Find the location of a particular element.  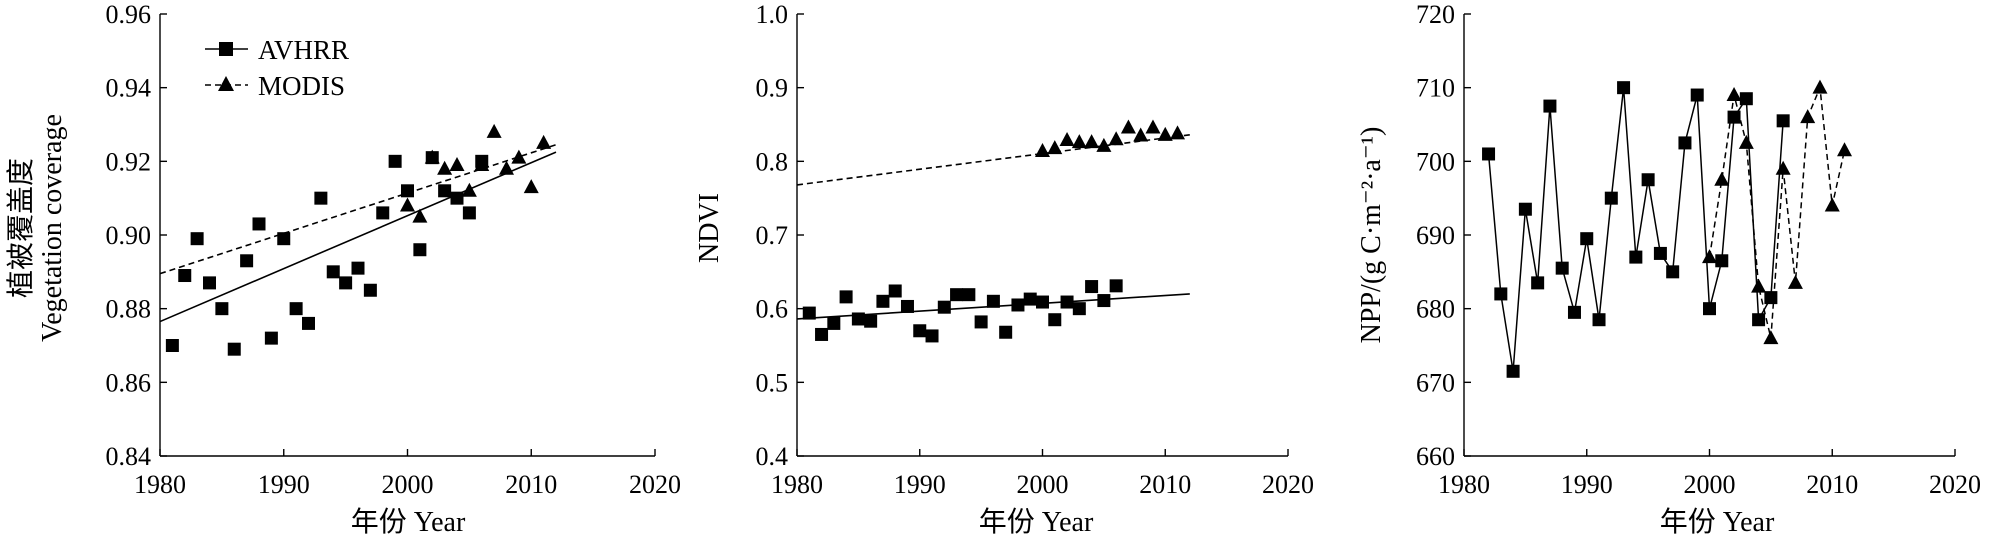

npp-x-tick-label: 2010 is located at coordinates (1832, 484).